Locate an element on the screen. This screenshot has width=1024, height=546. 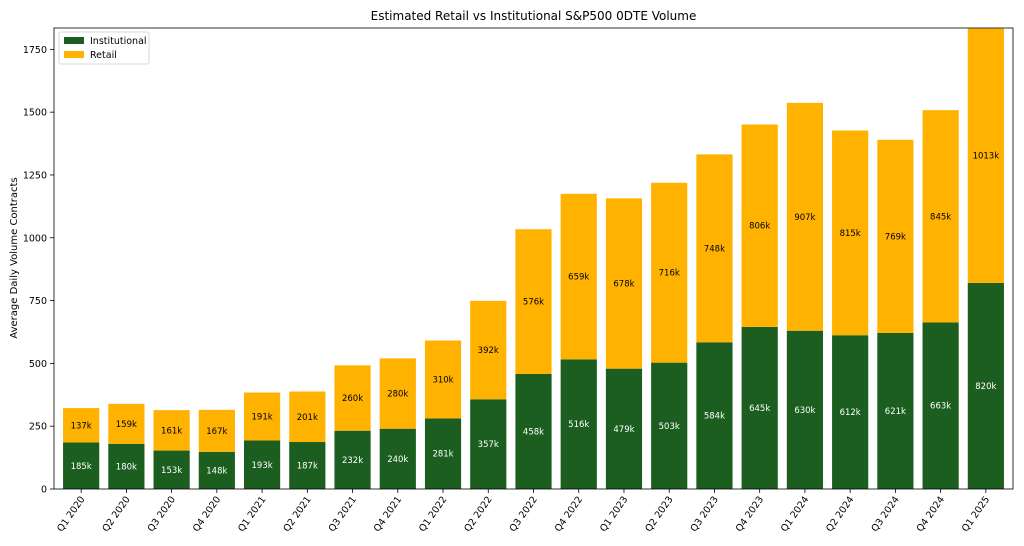
bar-label-institutional: 584k is located at coordinates (714, 417).